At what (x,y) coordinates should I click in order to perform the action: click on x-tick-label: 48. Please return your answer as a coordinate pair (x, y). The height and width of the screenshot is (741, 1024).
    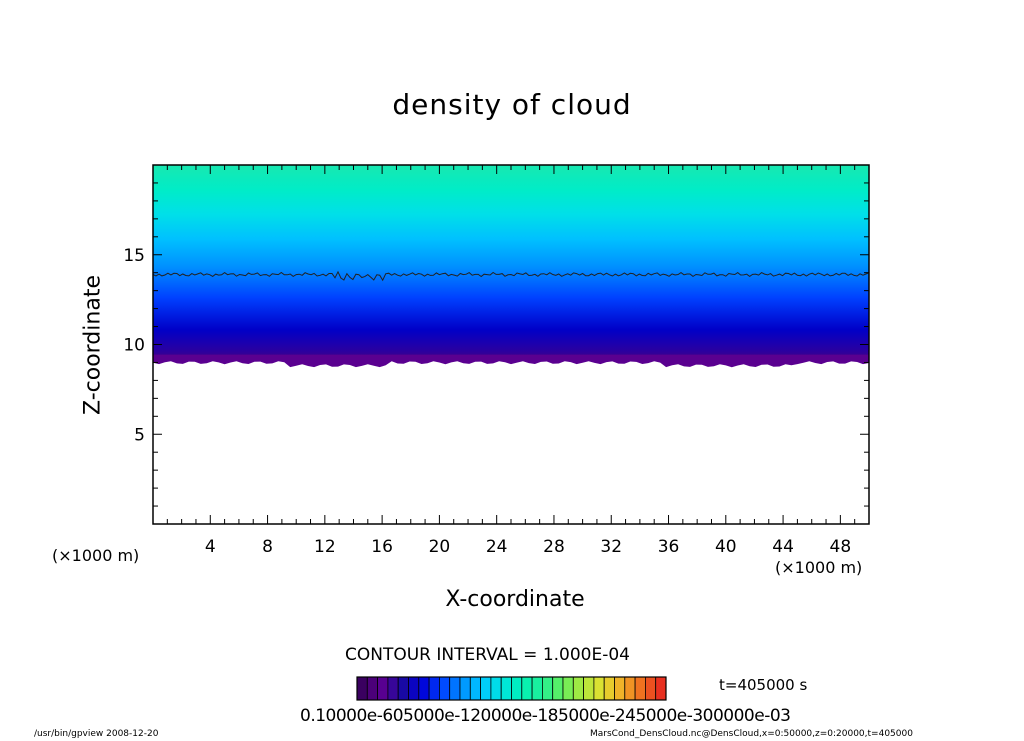
    Looking at the image, I should click on (841, 547).